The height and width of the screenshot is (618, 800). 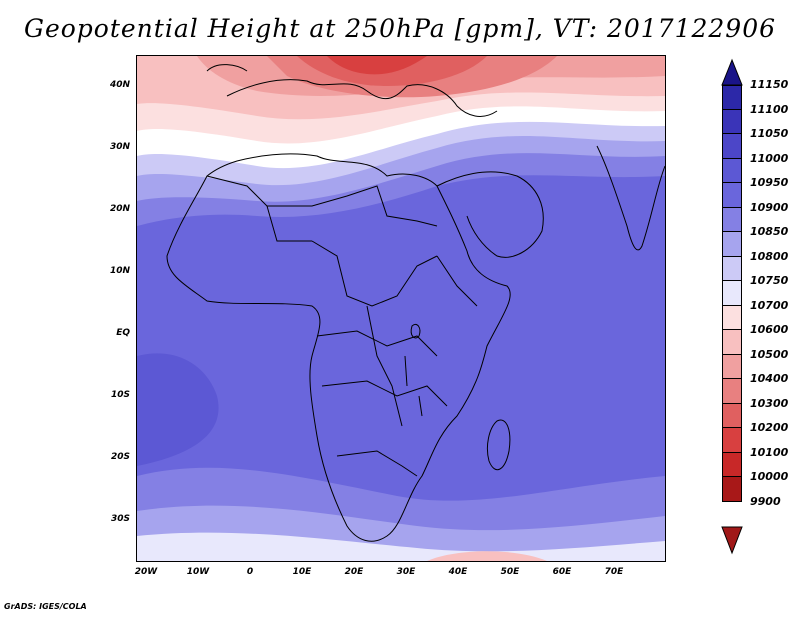 I want to click on iberia-coast, so click(x=227, y=68).